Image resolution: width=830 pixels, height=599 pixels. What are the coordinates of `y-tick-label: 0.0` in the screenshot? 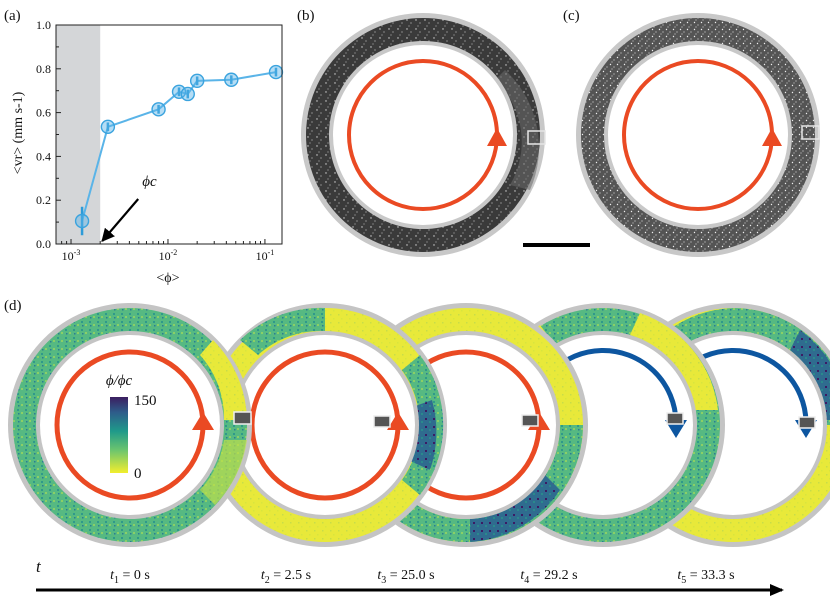 It's located at (43, 244).